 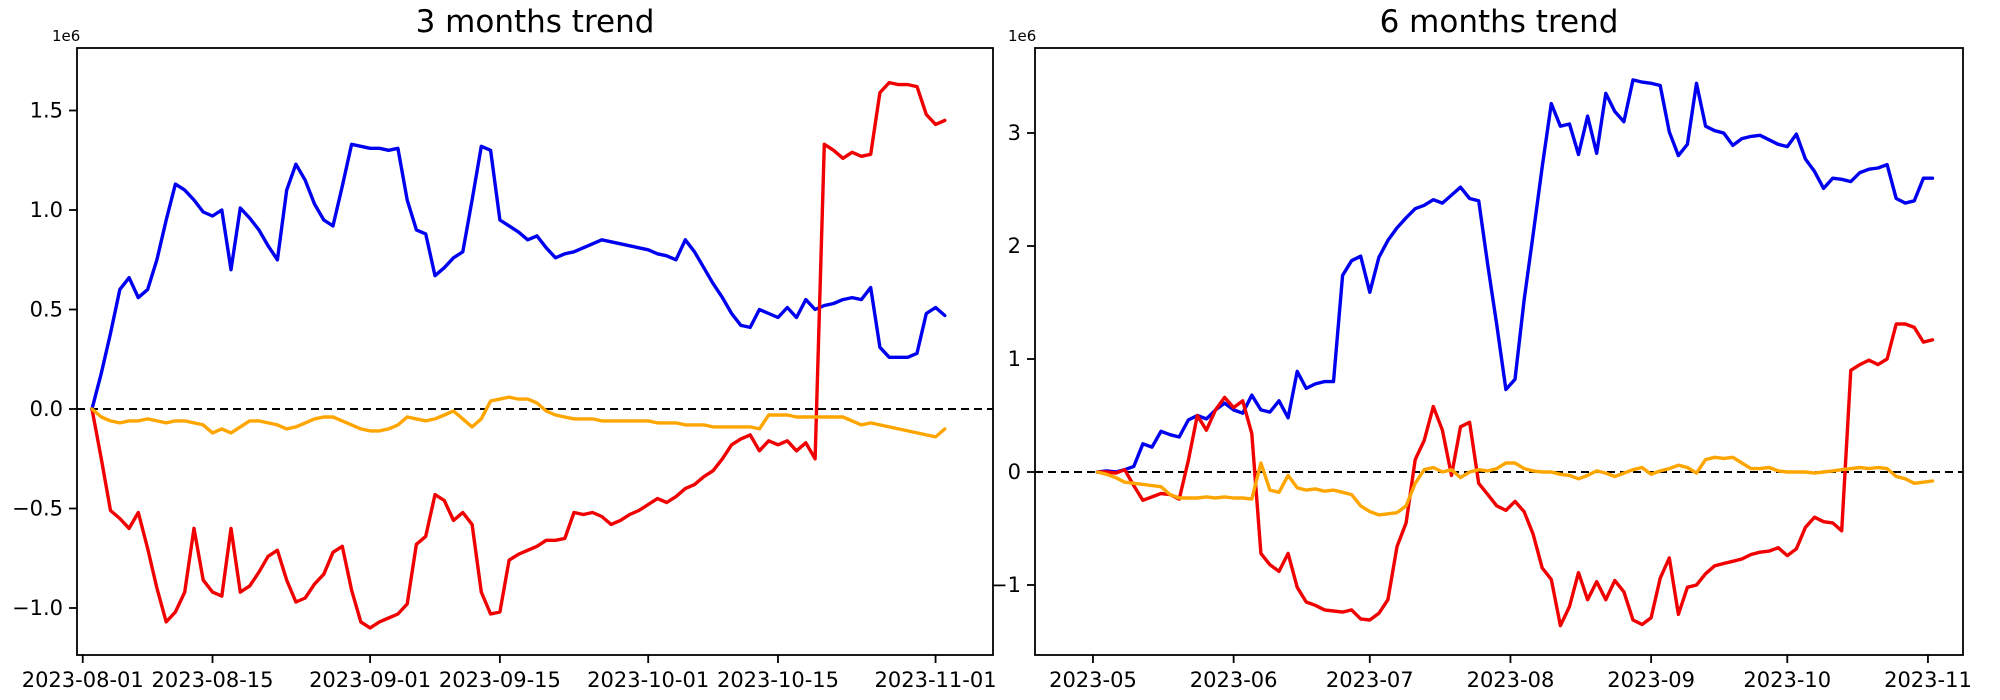 I want to click on y-tick-label: 0.5, so click(x=46, y=310).